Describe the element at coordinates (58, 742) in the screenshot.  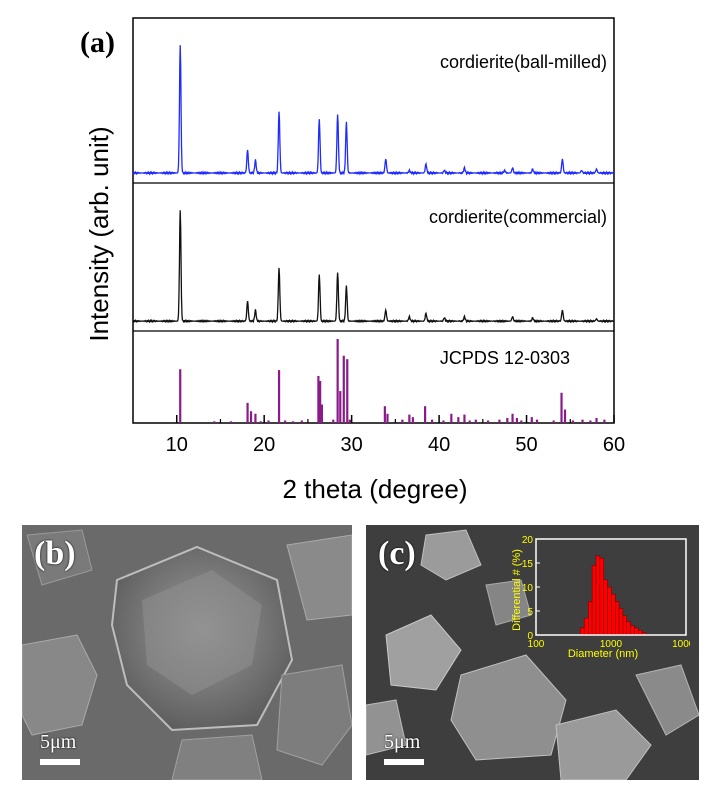
I see `scale-bar-label-b: 5μm` at that location.